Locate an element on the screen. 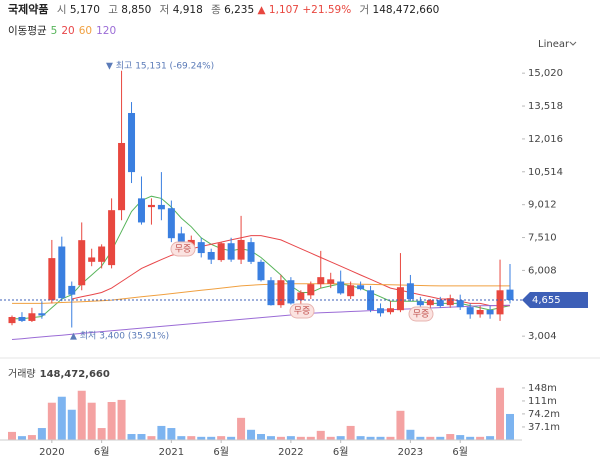  x-tick-label: 2022 is located at coordinates (290, 452).